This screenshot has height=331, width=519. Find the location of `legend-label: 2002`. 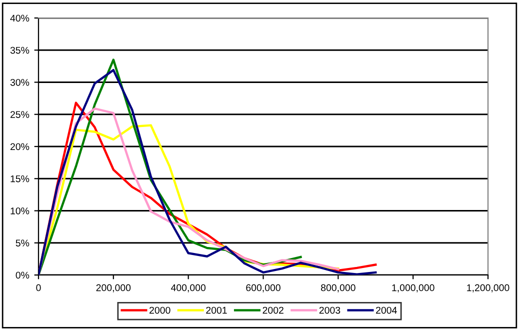

legend-label: 2002 is located at coordinates (273, 310).